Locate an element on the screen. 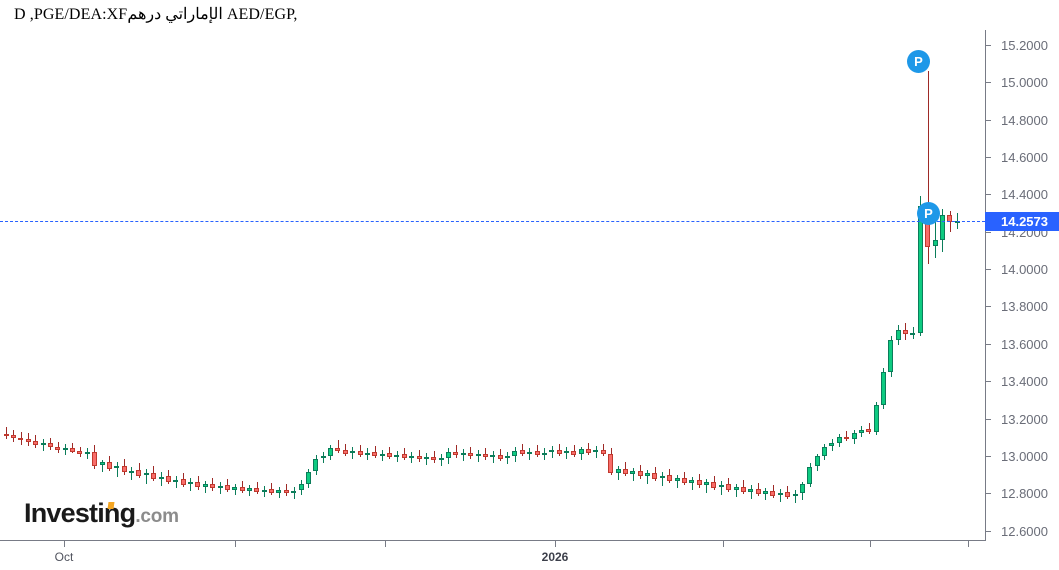 This screenshot has width=1059, height=570. time-axis-spine is located at coordinates (493, 540).